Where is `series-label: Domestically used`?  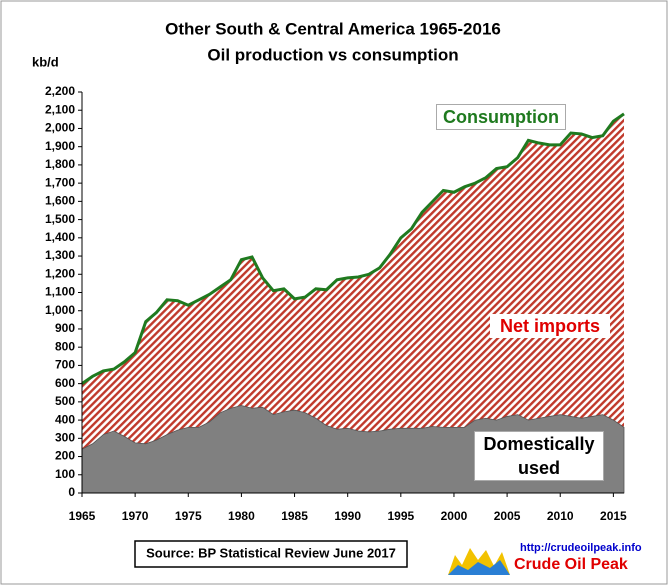 series-label: Domestically used is located at coordinates (539, 456).